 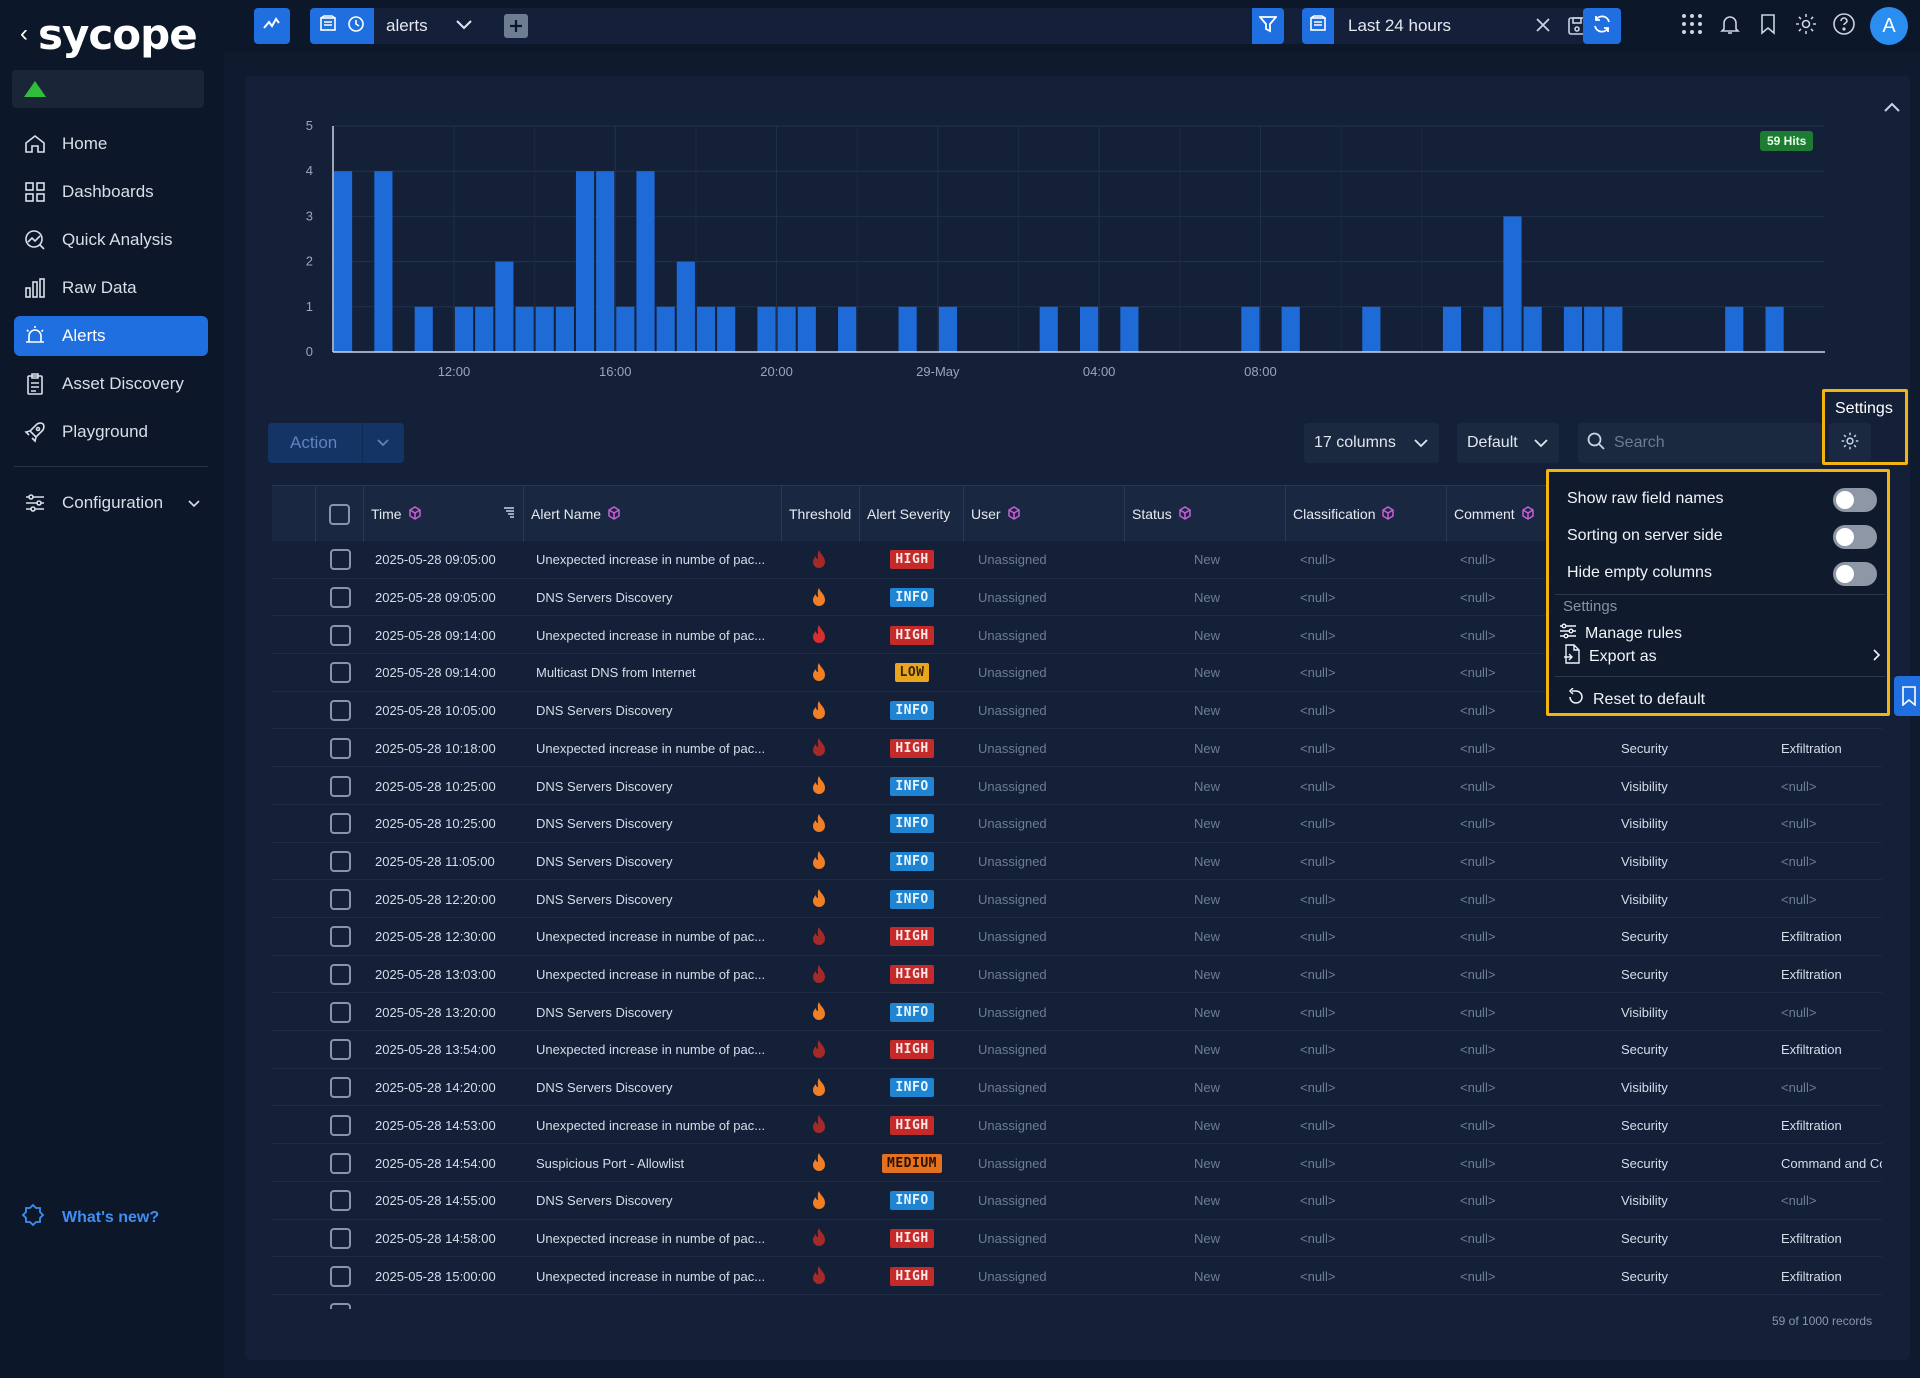 I want to click on query-text: alerts, so click(x=407, y=25).